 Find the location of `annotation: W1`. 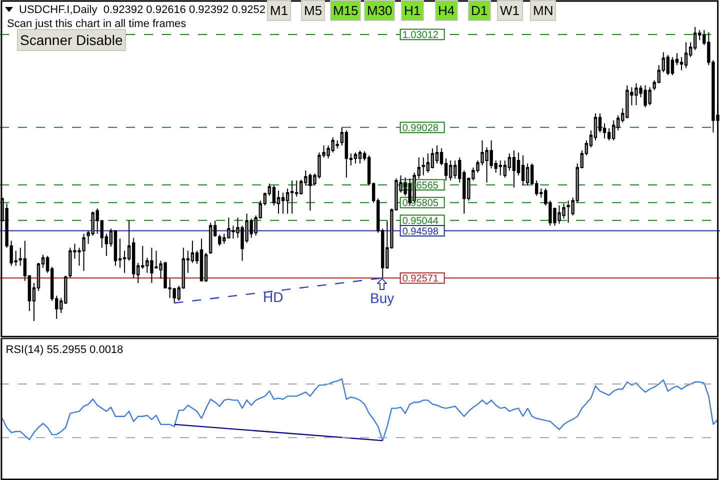

annotation: W1 is located at coordinates (510, 10).